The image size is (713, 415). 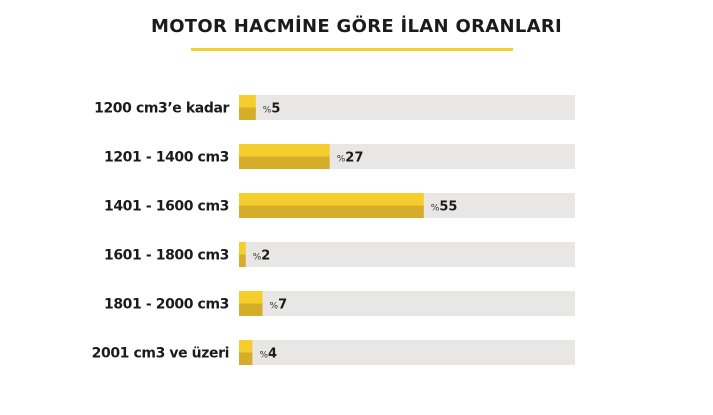 What do you see at coordinates (356, 26) in the screenshot?
I see `chart-title: MOTOR HACMİNE GÖRE İLAN ORANLARI` at bounding box center [356, 26].